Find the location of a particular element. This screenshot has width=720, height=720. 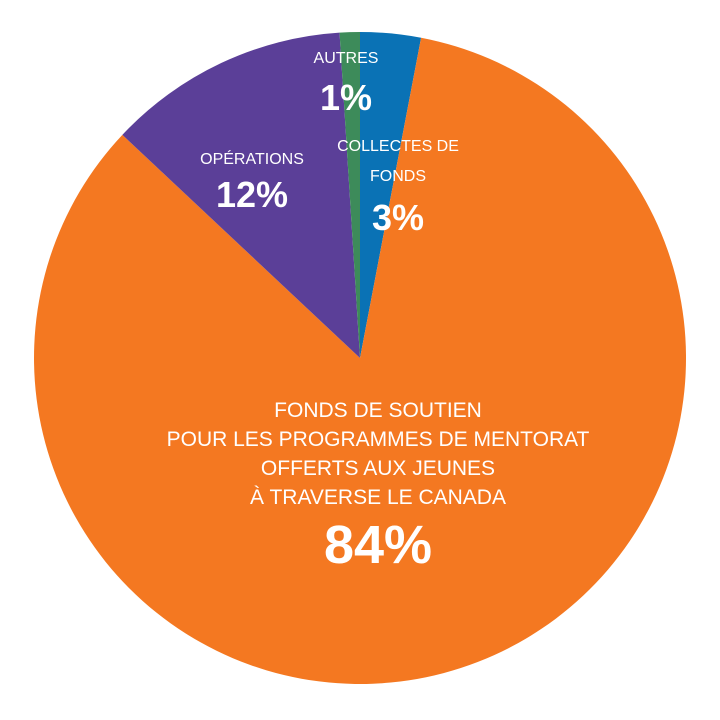

slice-label-soutien-line-1: FONDS DE SOUTIEN is located at coordinates (378, 410).